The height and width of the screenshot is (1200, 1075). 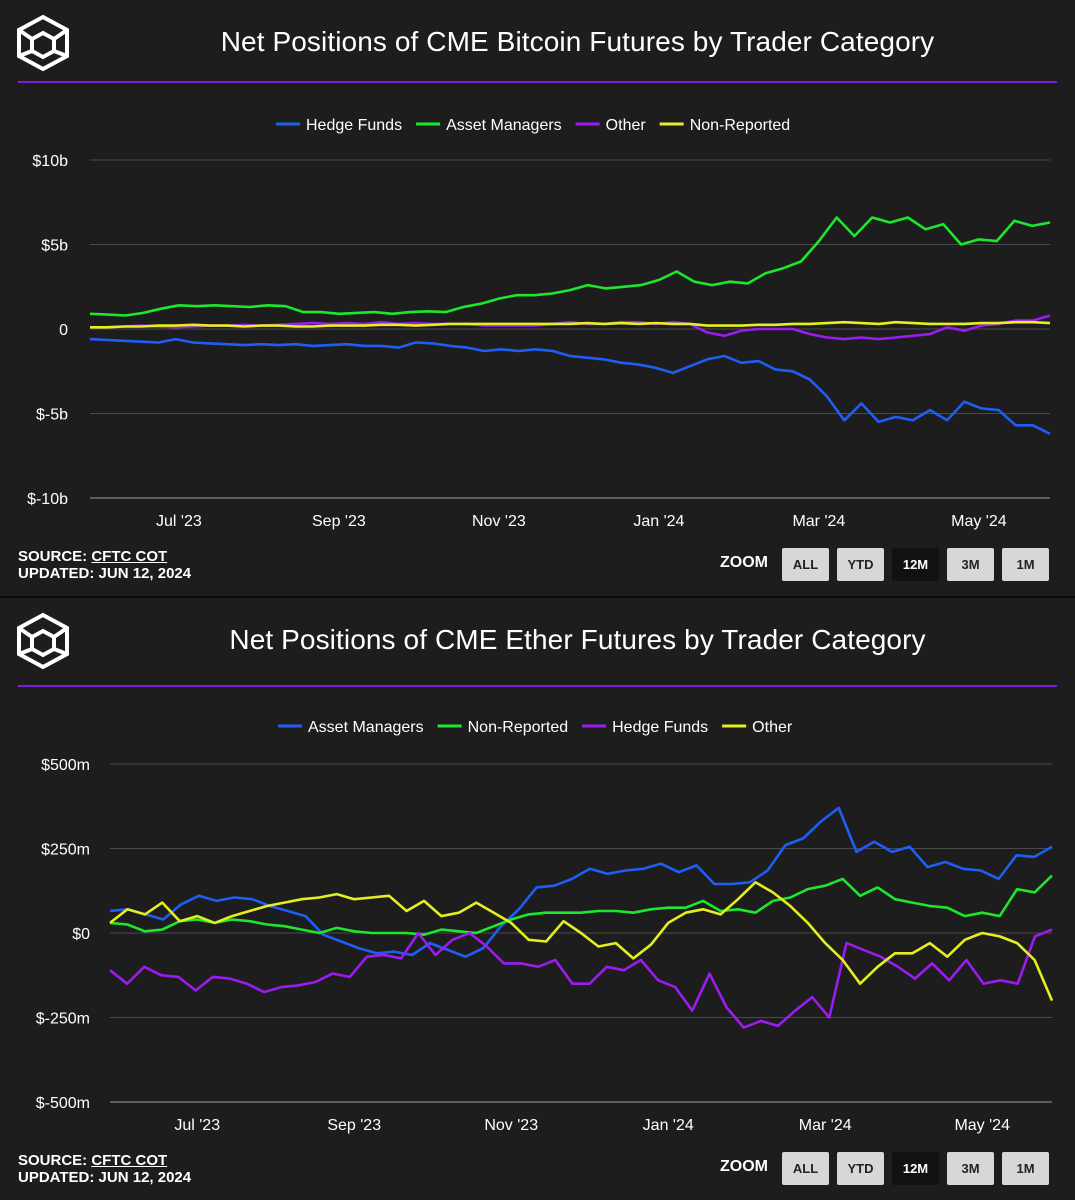 I want to click on y-tick-label: $10b, so click(x=50, y=161).